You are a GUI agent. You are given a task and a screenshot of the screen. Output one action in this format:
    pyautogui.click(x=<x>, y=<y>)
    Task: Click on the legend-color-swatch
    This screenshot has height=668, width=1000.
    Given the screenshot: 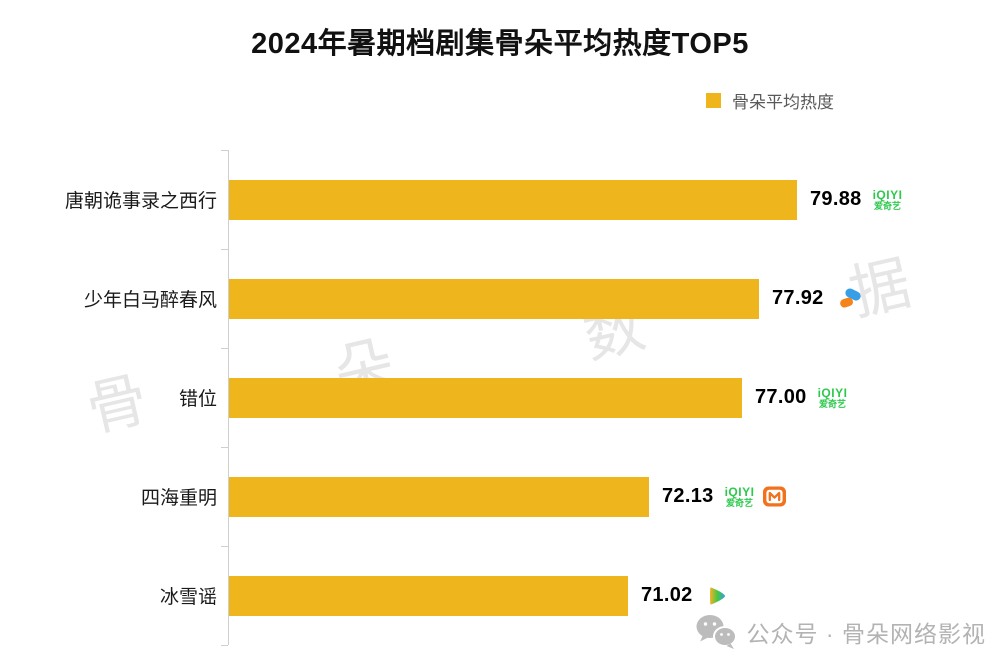 What is the action you would take?
    pyautogui.click(x=713, y=100)
    